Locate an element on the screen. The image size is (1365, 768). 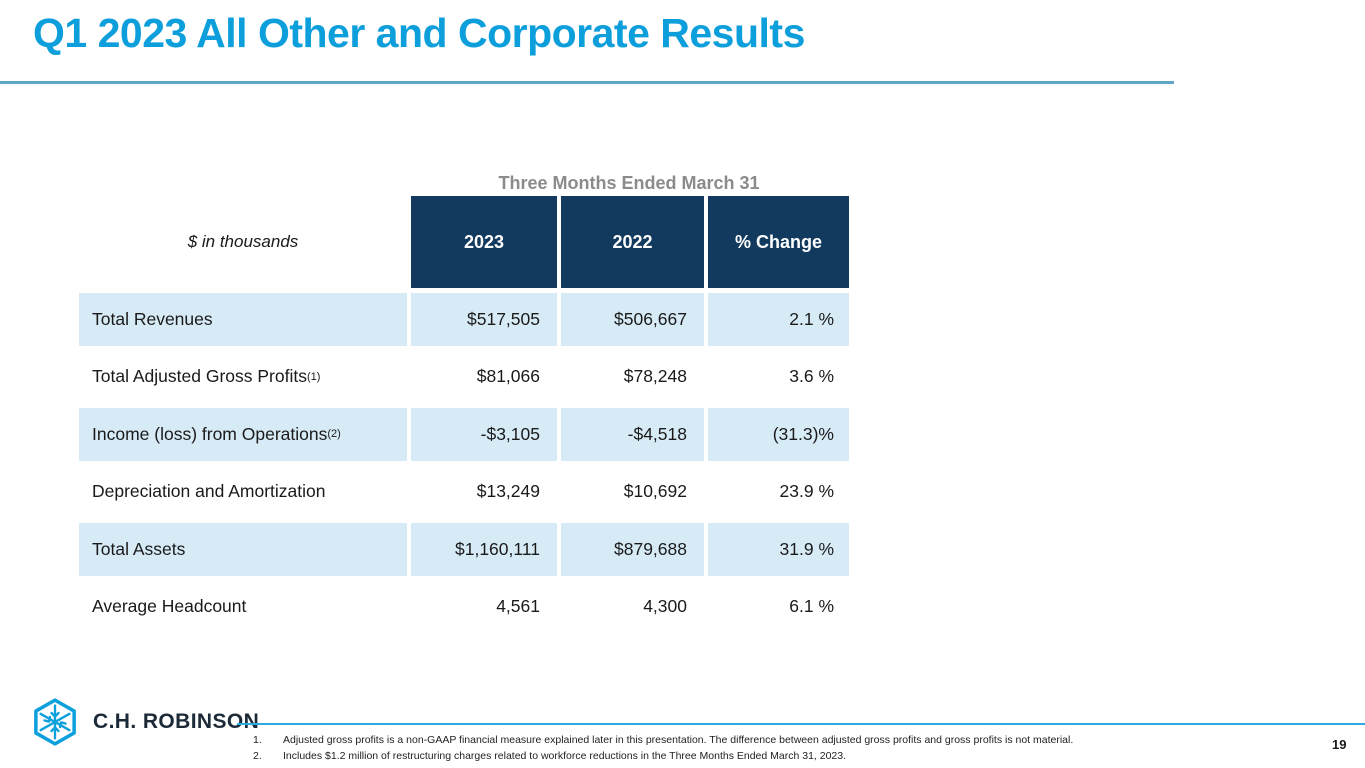
value-change: 2.1 % is located at coordinates (778, 319).